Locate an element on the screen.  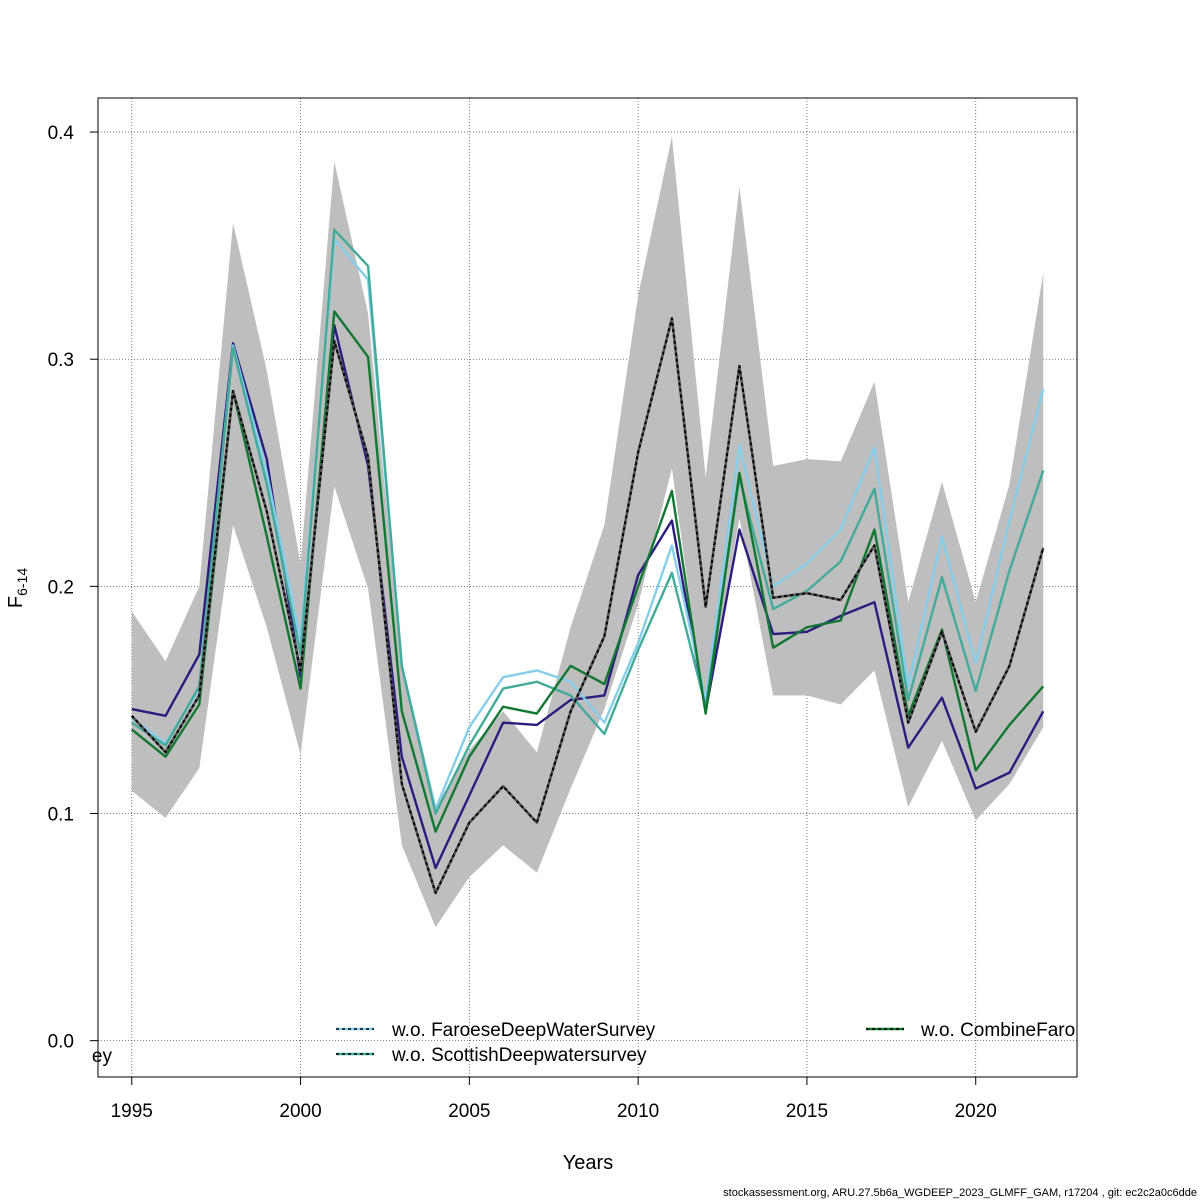
y-tick-label: 0.3 is located at coordinates (61, 360).